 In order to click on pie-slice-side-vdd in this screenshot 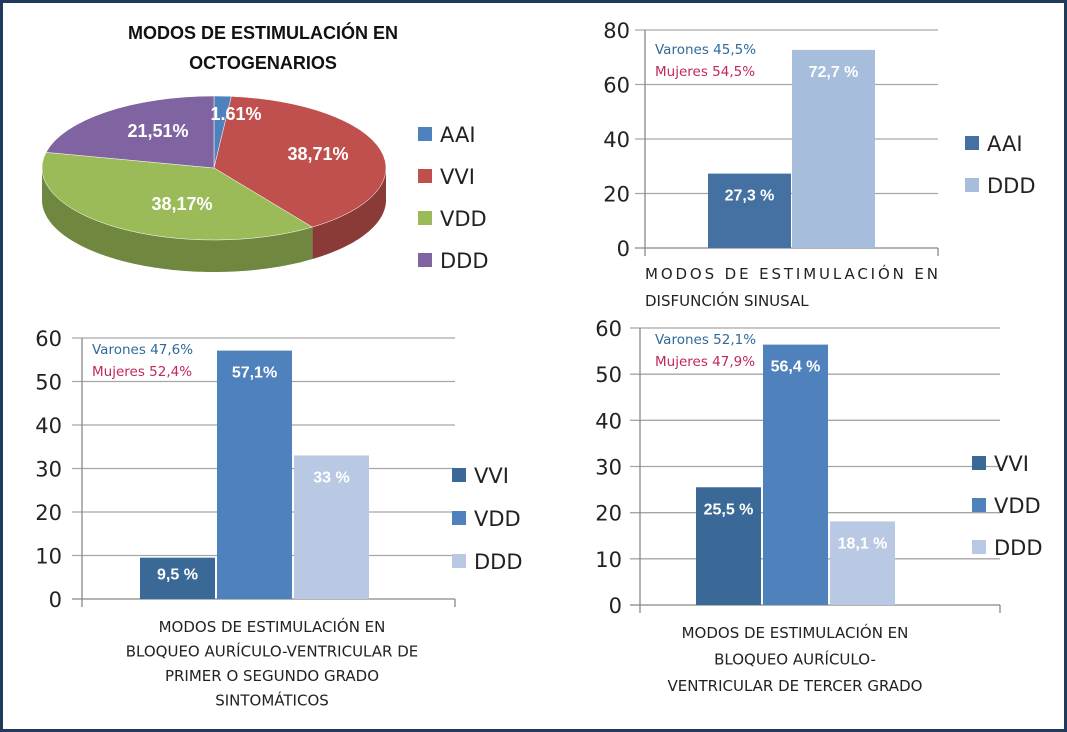, I will do `click(177, 220)`.